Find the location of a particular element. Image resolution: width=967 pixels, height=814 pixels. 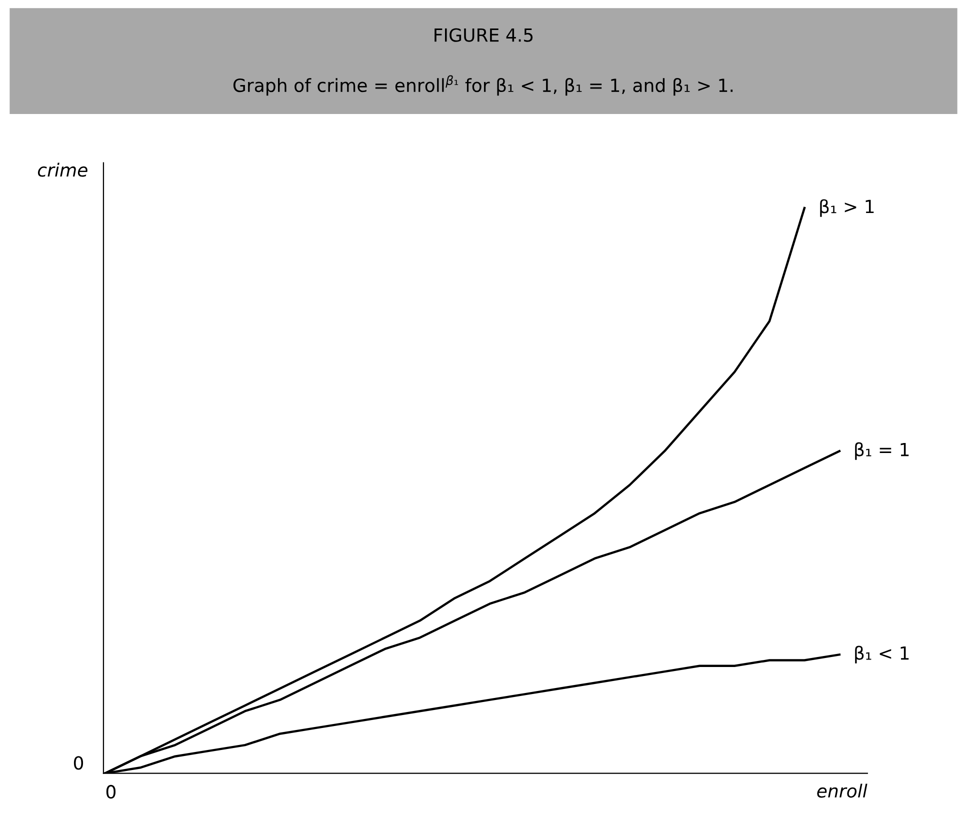

series-label: β₁ < 1 is located at coordinates (882, 655).